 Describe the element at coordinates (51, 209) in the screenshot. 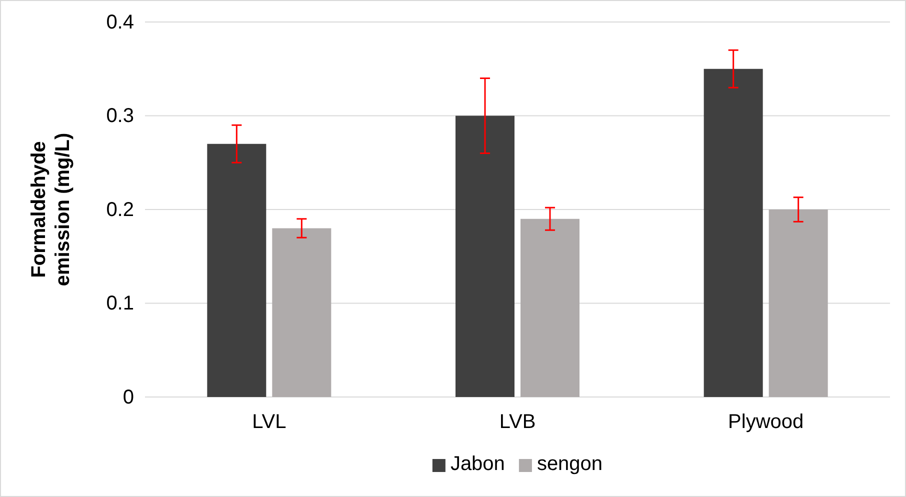

I see `y-axis-title: Formaldehyde emission (mg/L)` at that location.